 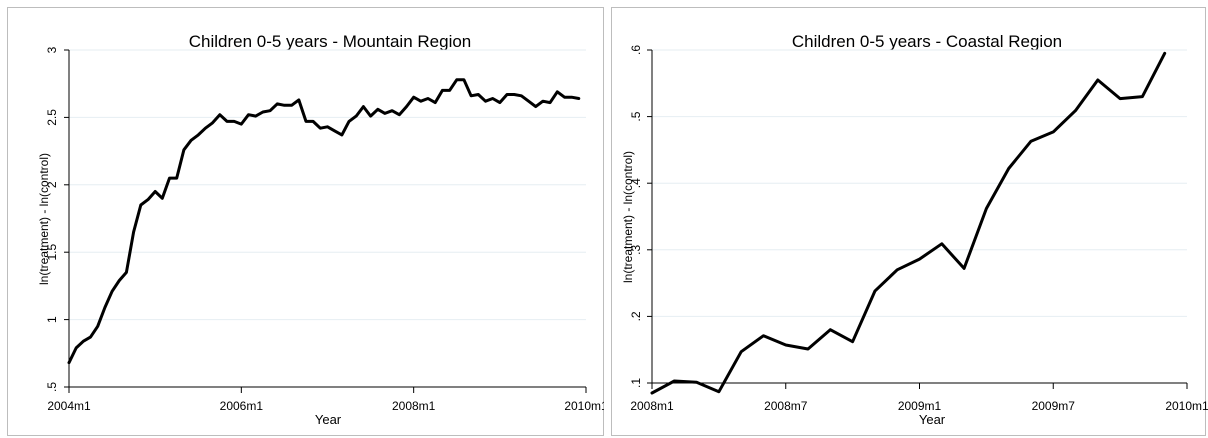 I want to click on y-tick-label: 1.5, so click(x=52, y=252).